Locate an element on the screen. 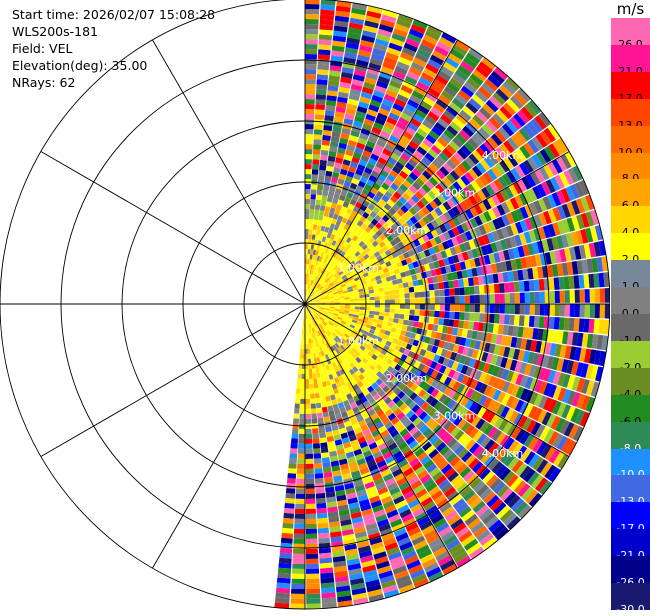  field-text: Field: VEL is located at coordinates (113, 48).